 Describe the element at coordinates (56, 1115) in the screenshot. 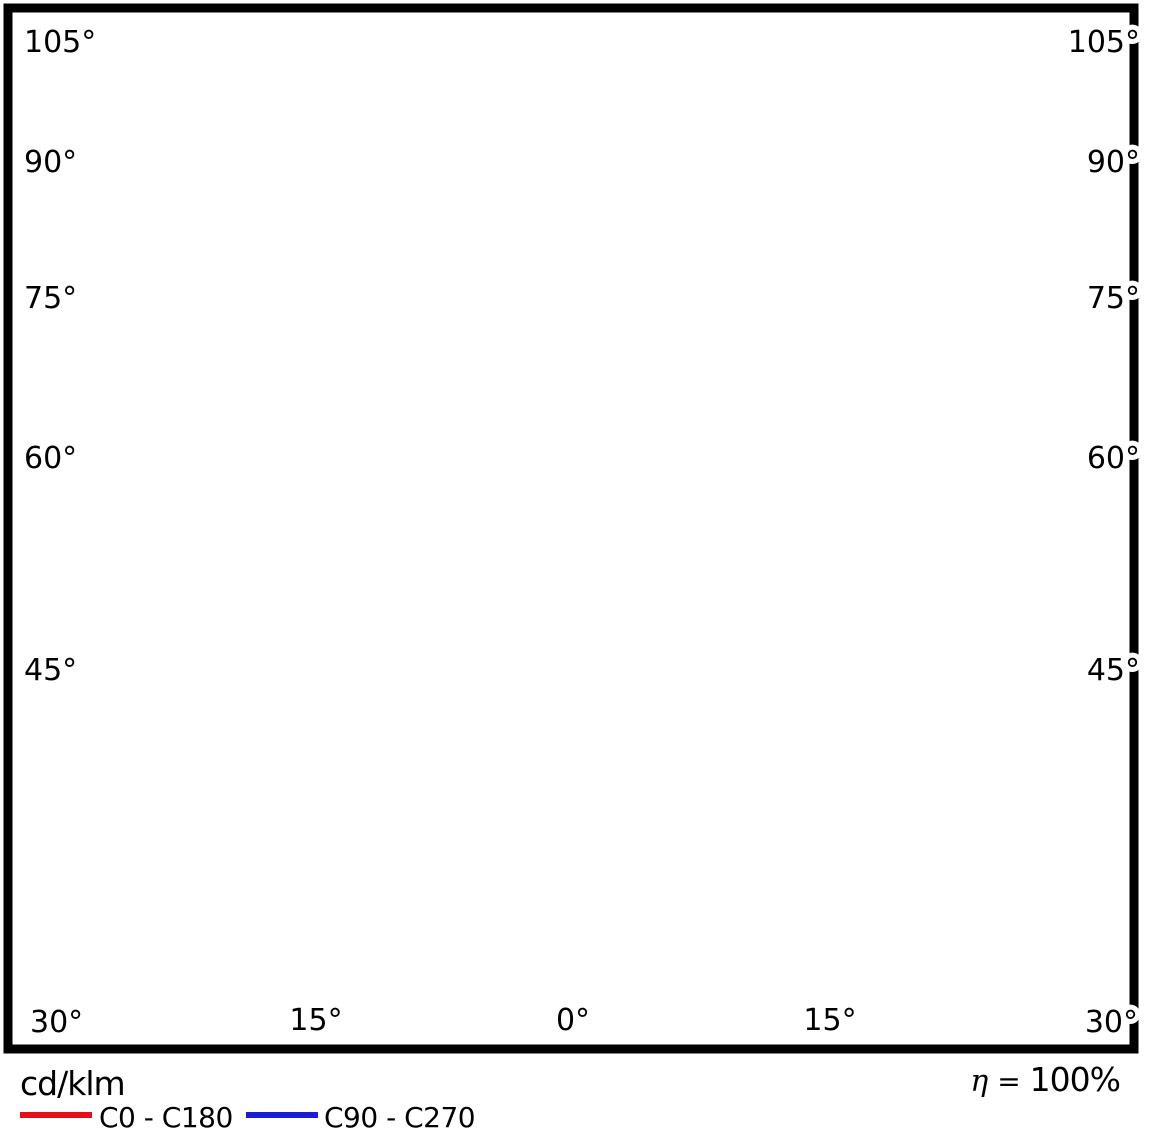

I see `legend-swatch-c0-c180` at that location.